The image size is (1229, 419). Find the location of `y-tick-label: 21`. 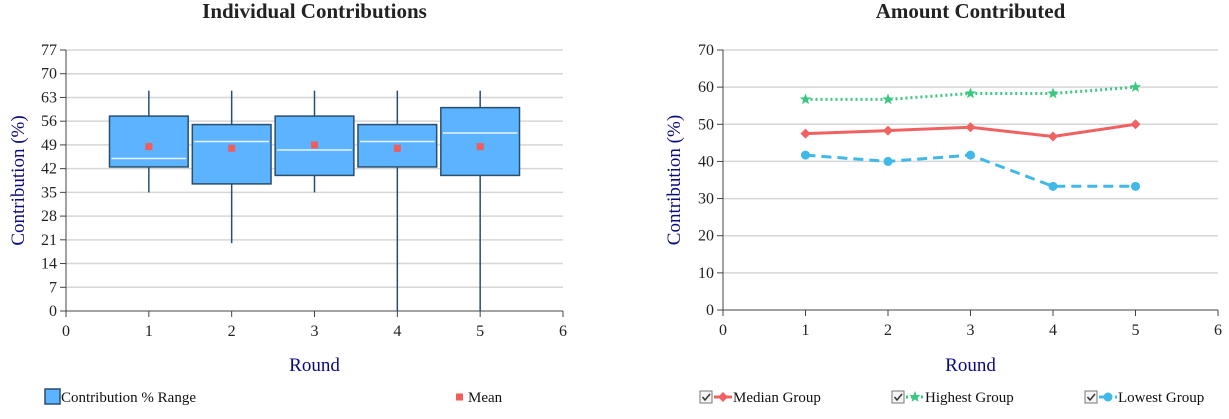

y-tick-label: 21 is located at coordinates (49, 240).